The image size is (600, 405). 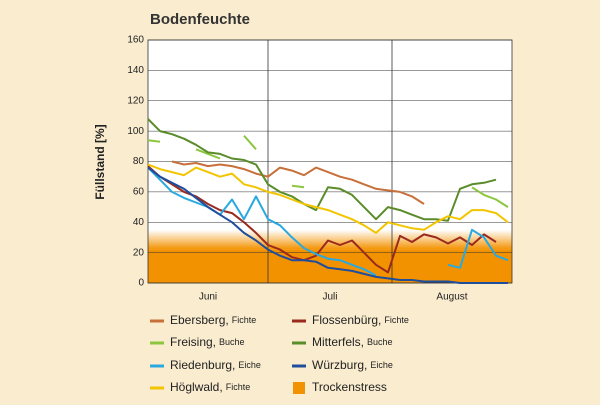 I want to click on y-axis-label: Füllstand [%], so click(x=100, y=161).